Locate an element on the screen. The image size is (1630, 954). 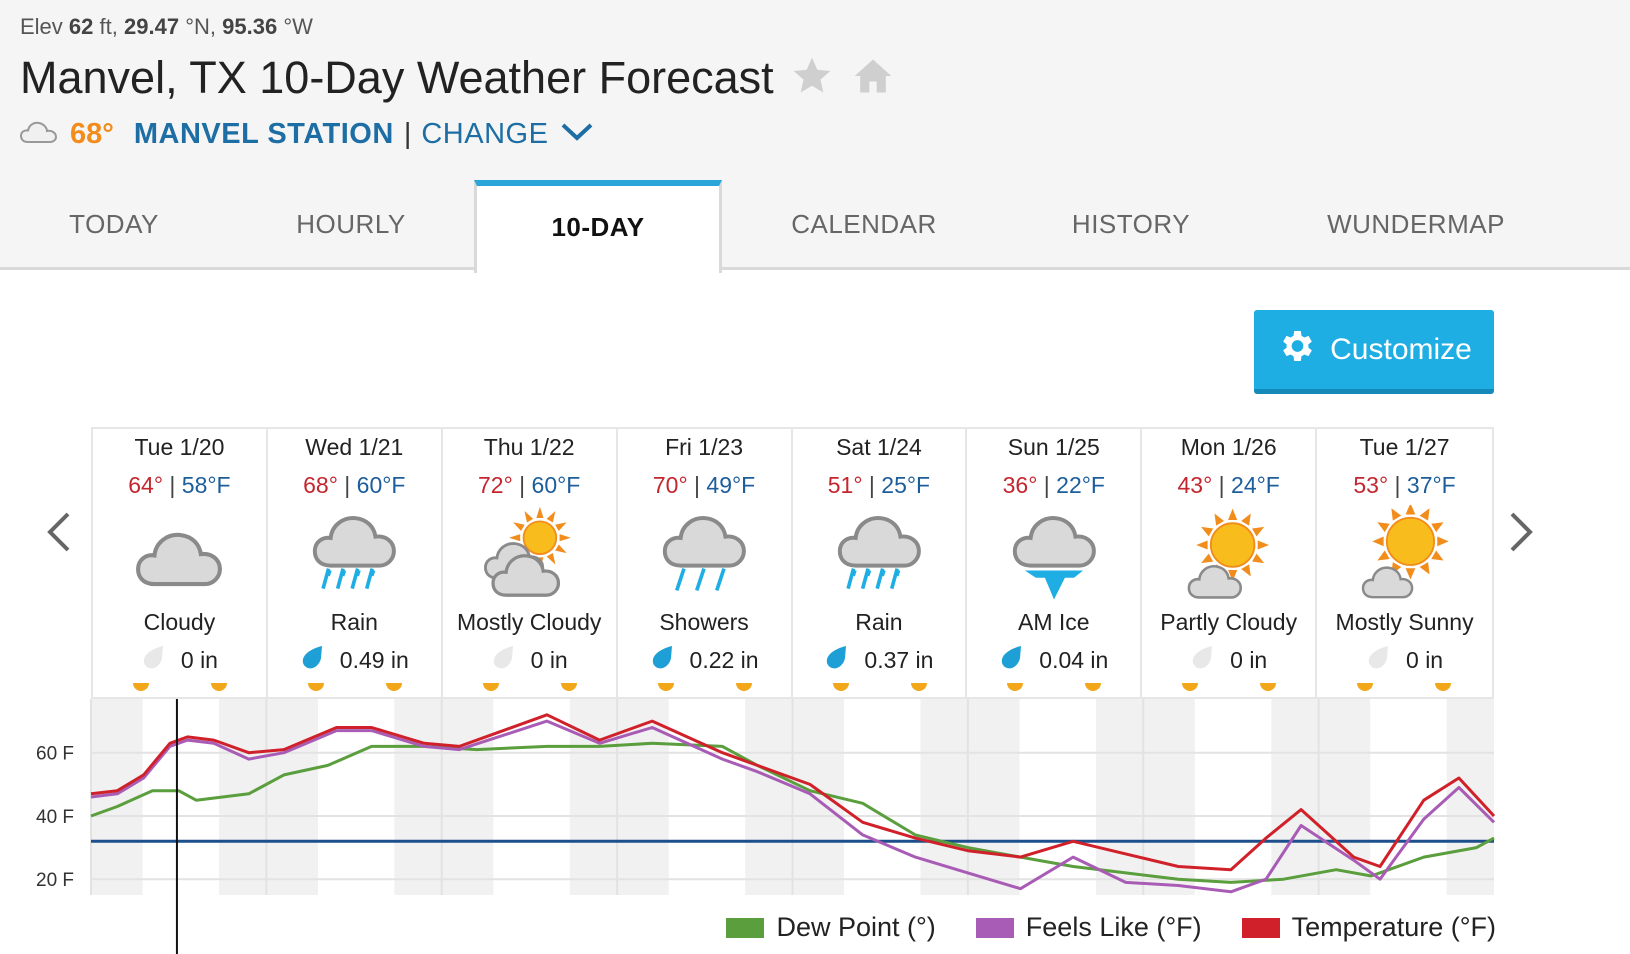
forecast-day: Sun 1/25 36° | 22°F AM Ice 0.04 in is located at coordinates (1055, 563).